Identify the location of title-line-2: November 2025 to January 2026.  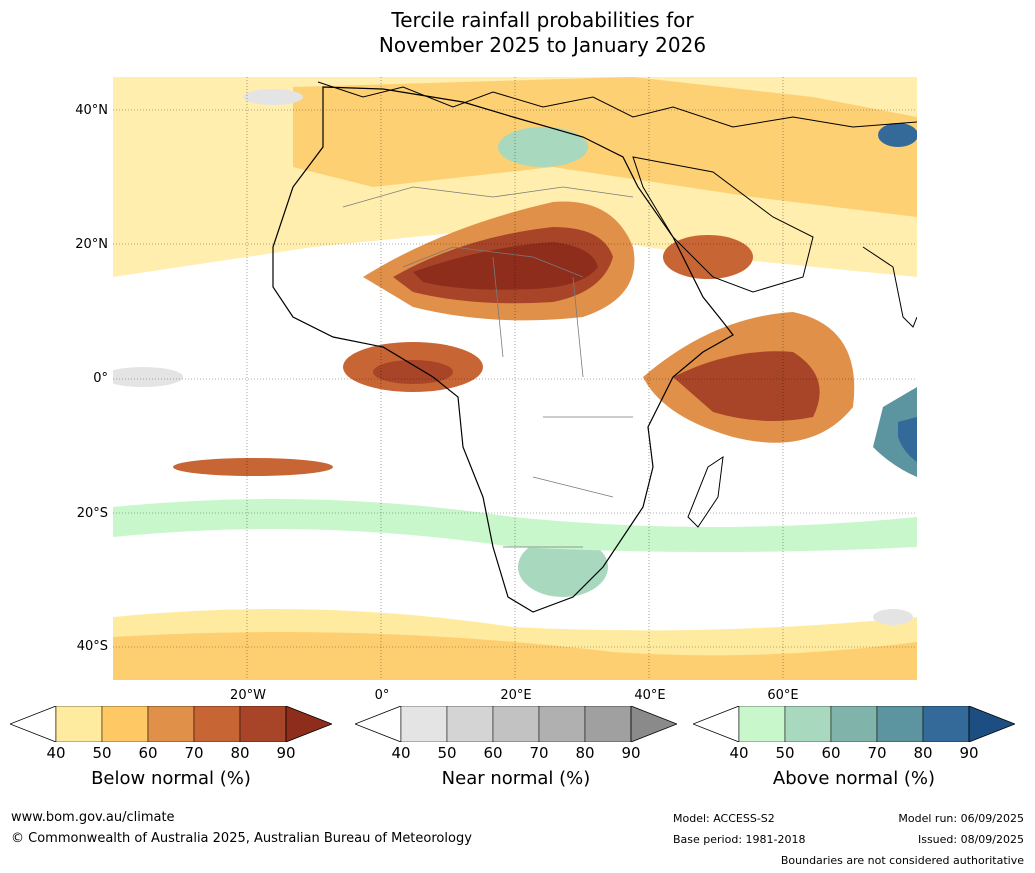
(542, 45).